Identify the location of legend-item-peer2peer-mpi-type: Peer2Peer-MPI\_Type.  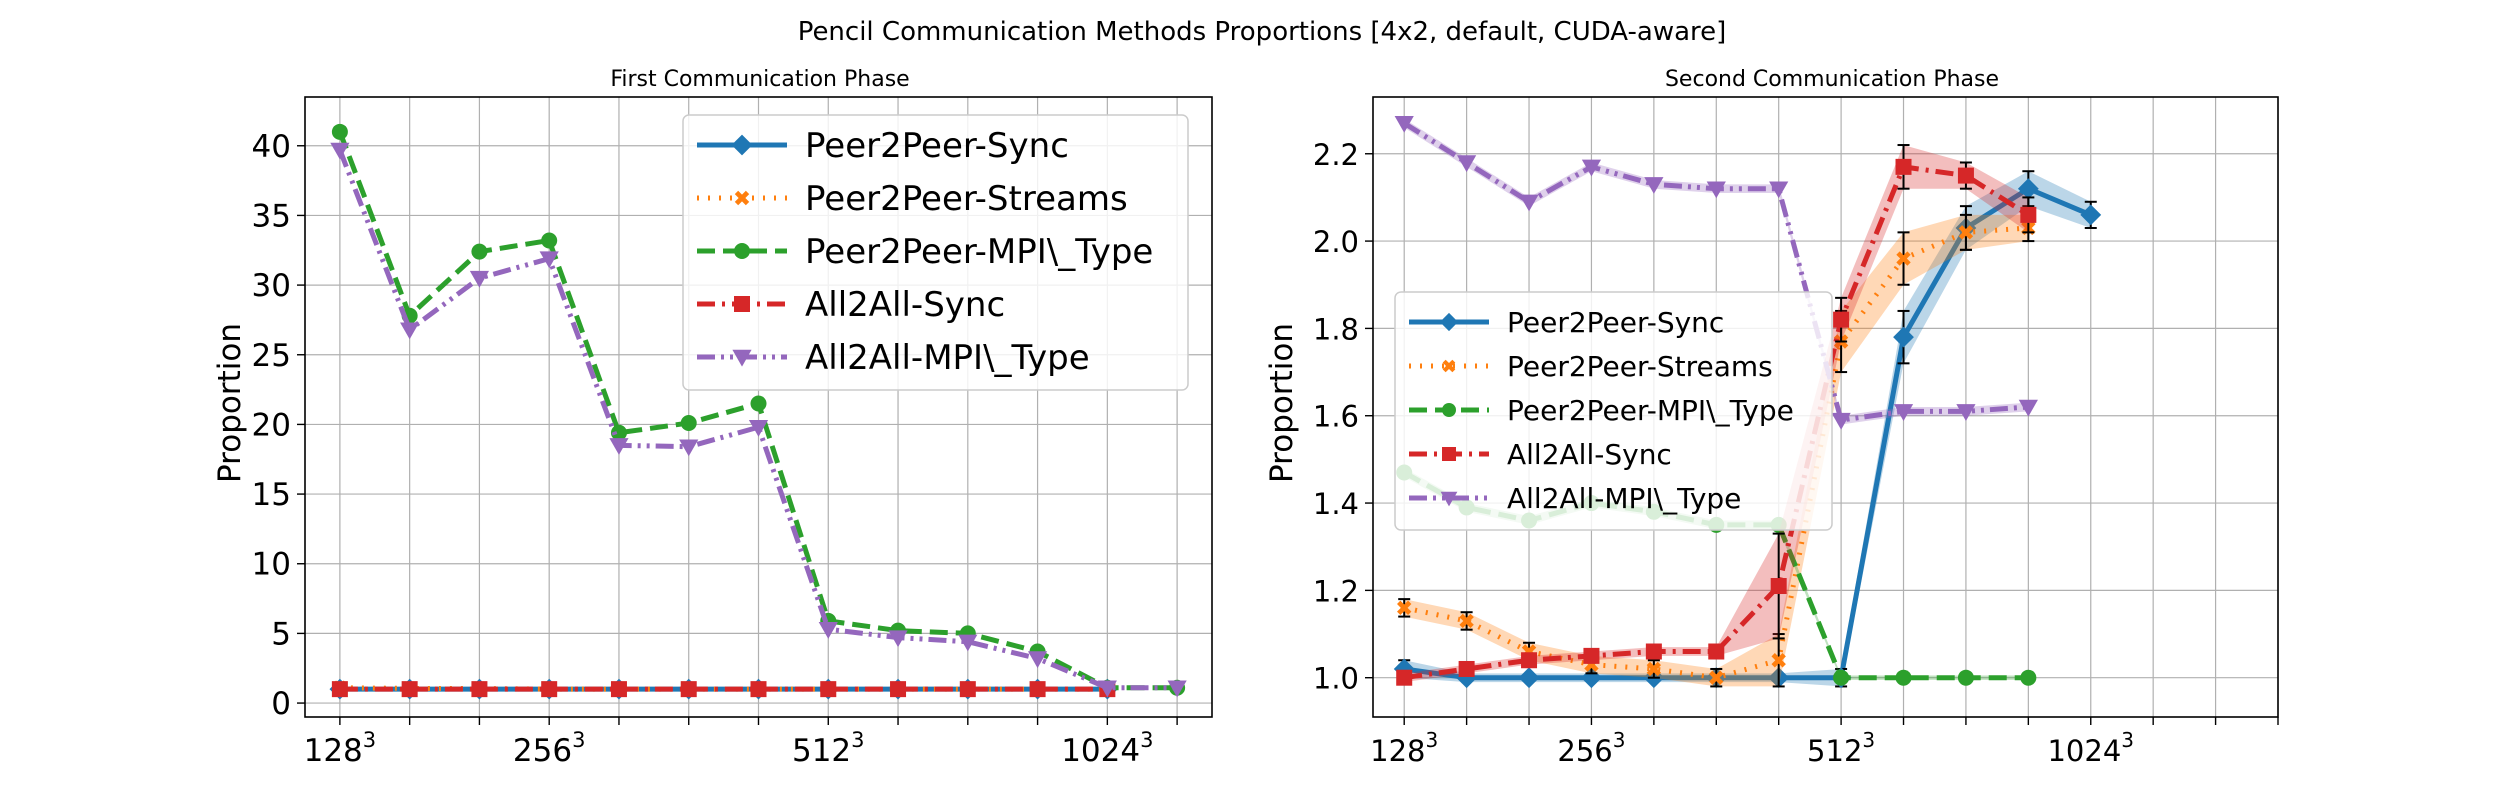
(1601, 410).